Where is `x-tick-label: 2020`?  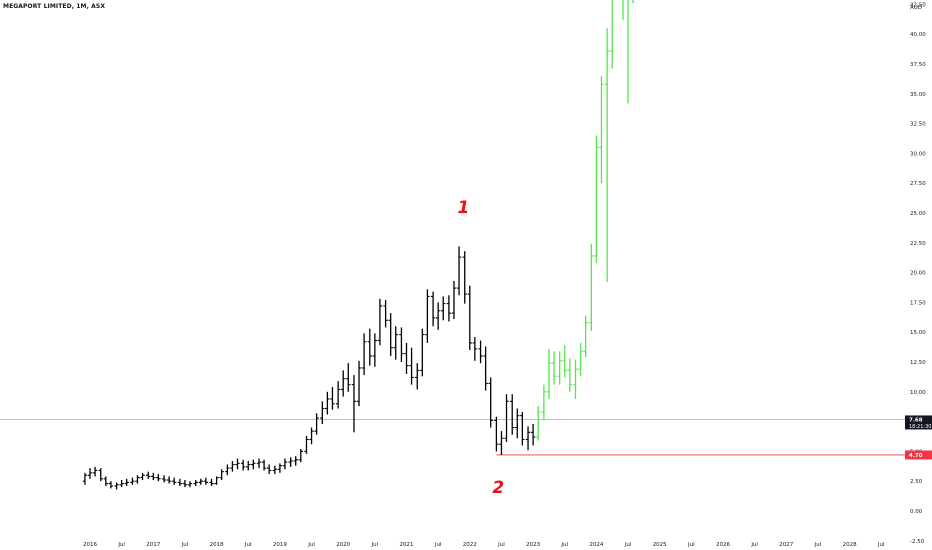 x-tick-label: 2020 is located at coordinates (343, 545).